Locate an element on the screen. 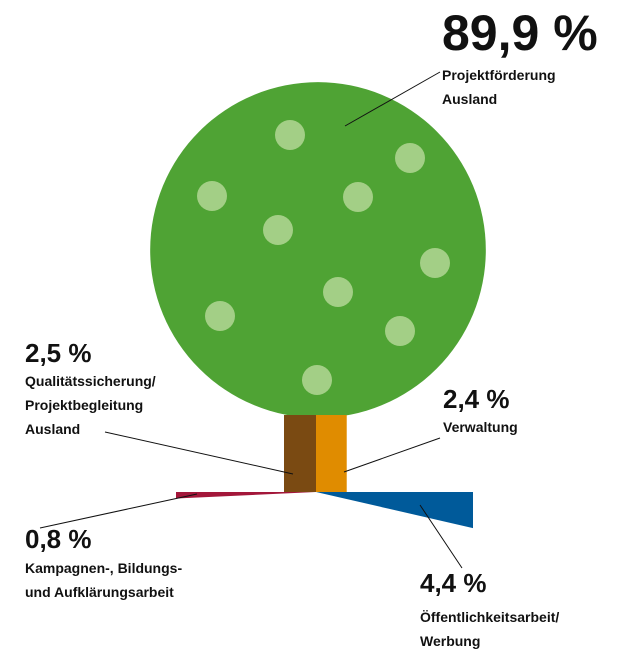 Image resolution: width=618 pixels, height=653 pixels. value-label: 0,8 % is located at coordinates (58, 539).